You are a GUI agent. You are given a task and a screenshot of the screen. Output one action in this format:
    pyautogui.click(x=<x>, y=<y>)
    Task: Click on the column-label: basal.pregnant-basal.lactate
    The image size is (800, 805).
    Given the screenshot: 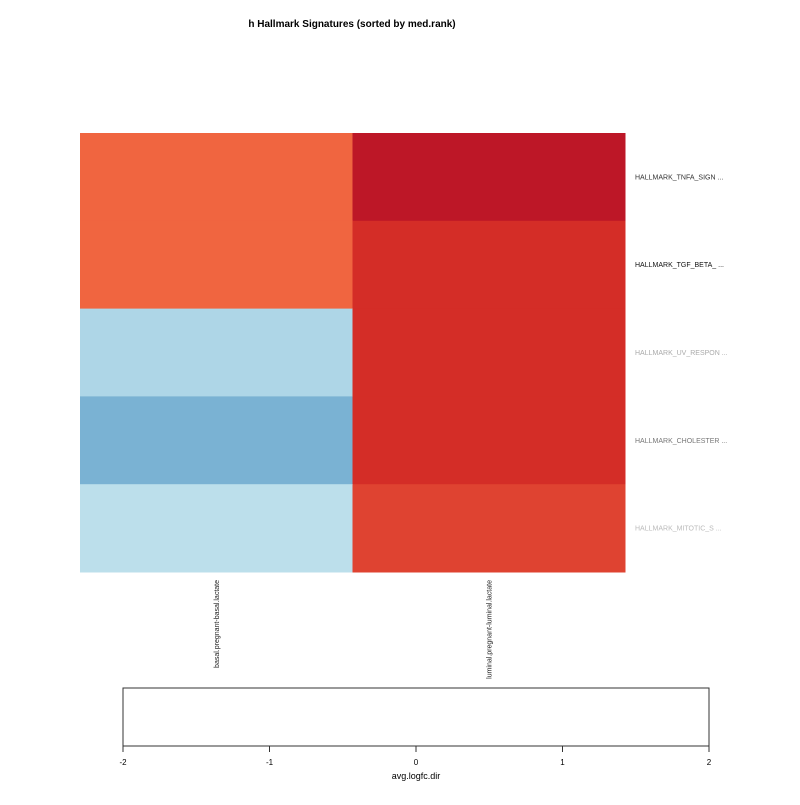 What is the action you would take?
    pyautogui.click(x=217, y=624)
    